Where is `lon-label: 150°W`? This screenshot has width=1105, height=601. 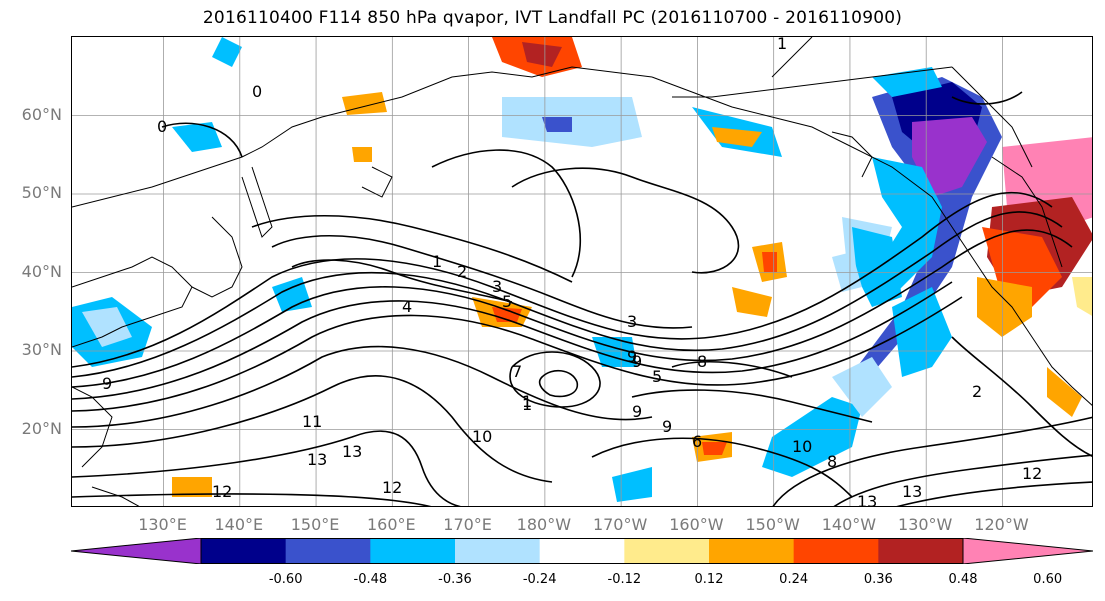
lon-label: 150°W is located at coordinates (772, 524).